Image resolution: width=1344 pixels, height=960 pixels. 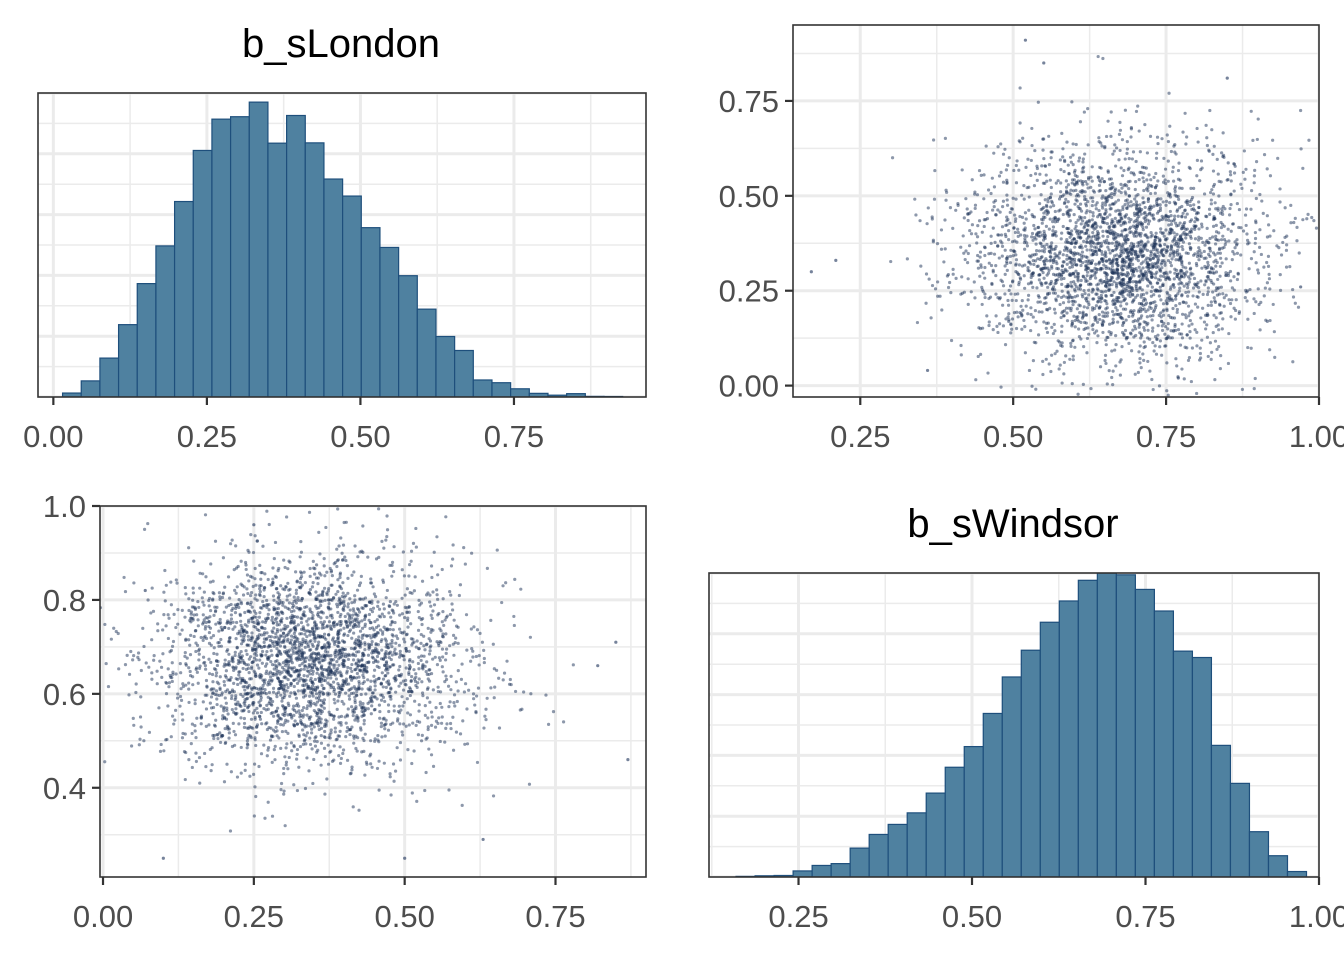 I want to click on x-tick-label: 0.75, so click(x=514, y=436).